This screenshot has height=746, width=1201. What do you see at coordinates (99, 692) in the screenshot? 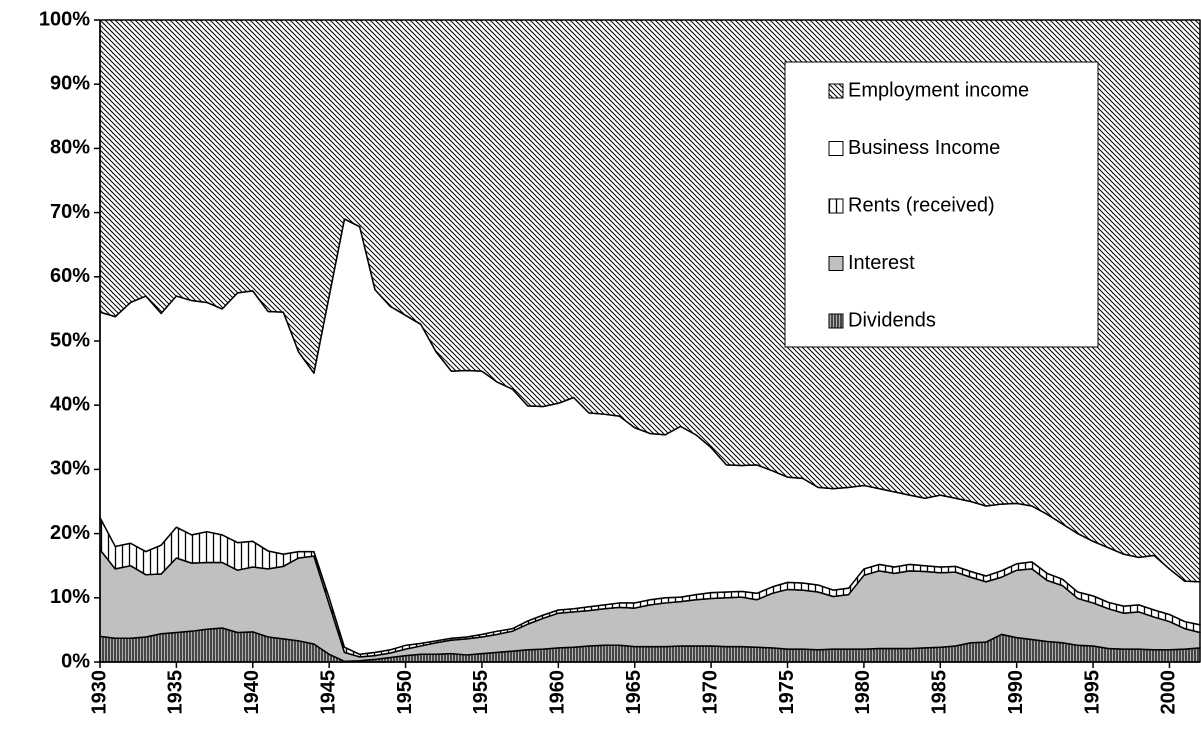
I see `x-tick-label: 1930` at bounding box center [99, 692].